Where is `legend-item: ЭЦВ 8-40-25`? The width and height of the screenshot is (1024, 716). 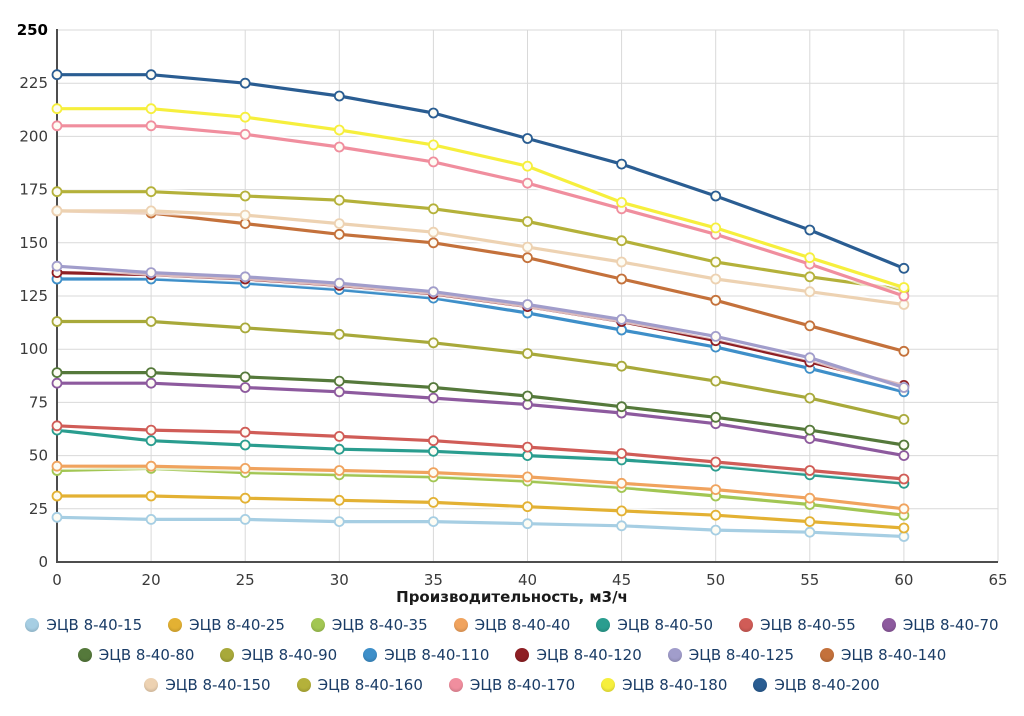
legend-item: ЭЦВ 8-40-25 is located at coordinates (226, 625).